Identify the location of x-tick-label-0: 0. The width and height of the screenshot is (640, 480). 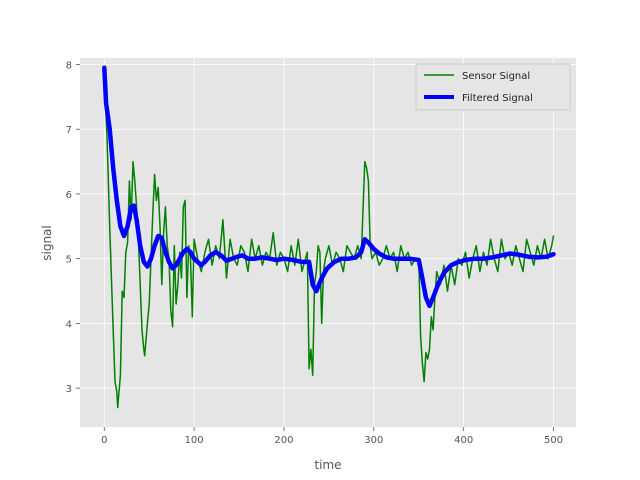
(104, 440).